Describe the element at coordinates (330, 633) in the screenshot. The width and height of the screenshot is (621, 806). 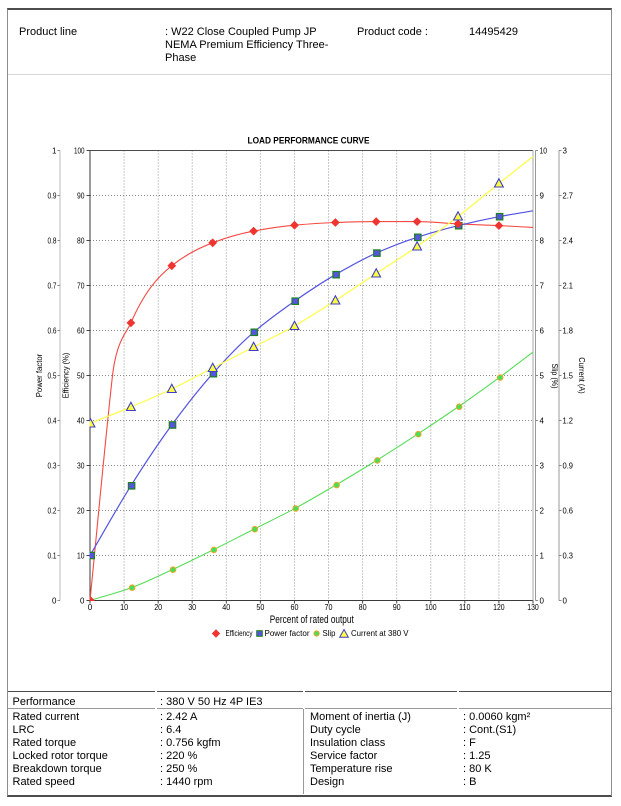
I see `svg-text: Slip` at that location.